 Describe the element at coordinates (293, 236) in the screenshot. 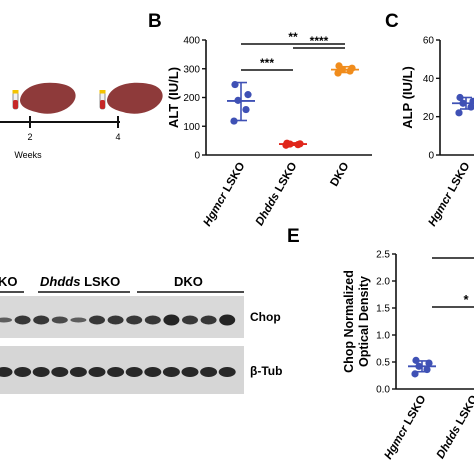

I see `panel-label-e: E` at that location.